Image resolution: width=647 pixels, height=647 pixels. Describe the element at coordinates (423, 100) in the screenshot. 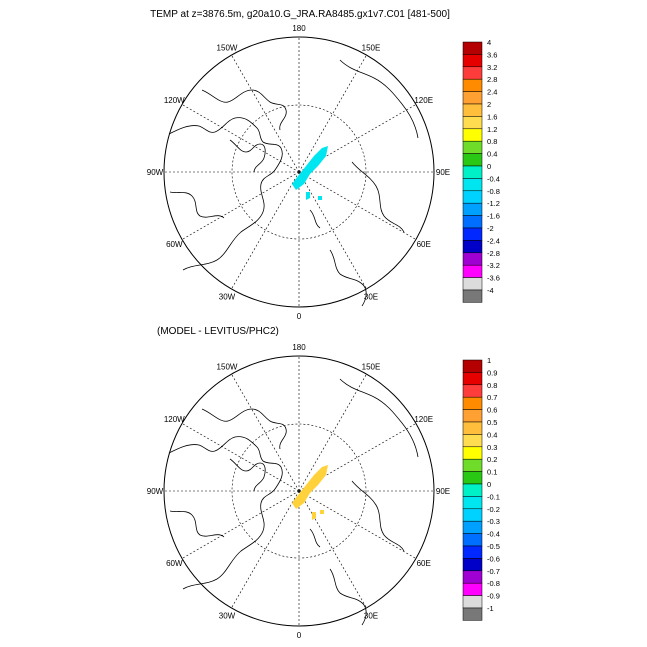

I see `panel1-lon-label: 120E` at that location.